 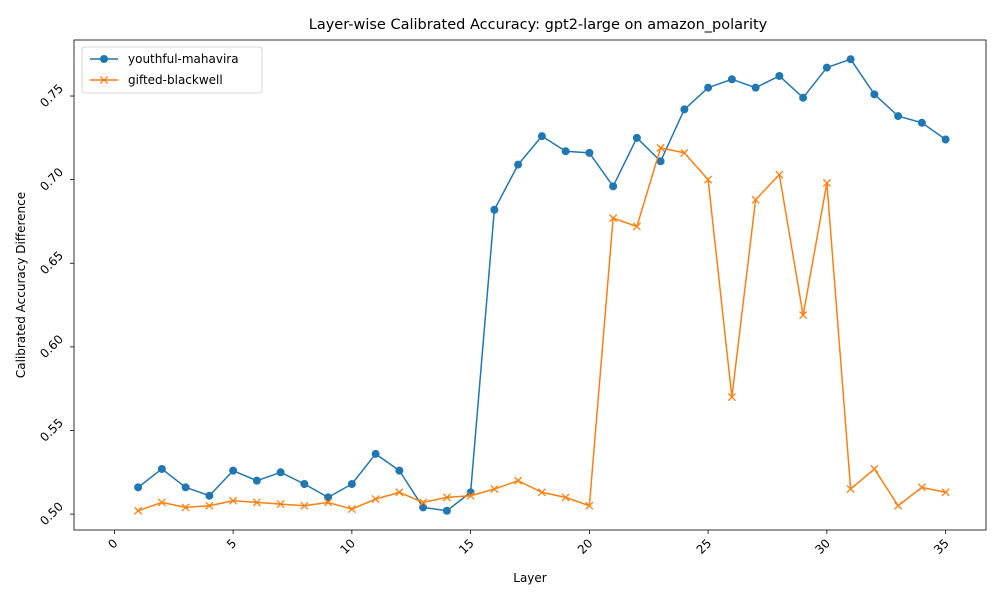 I want to click on x-tick-label: 0, so click(x=112, y=543).